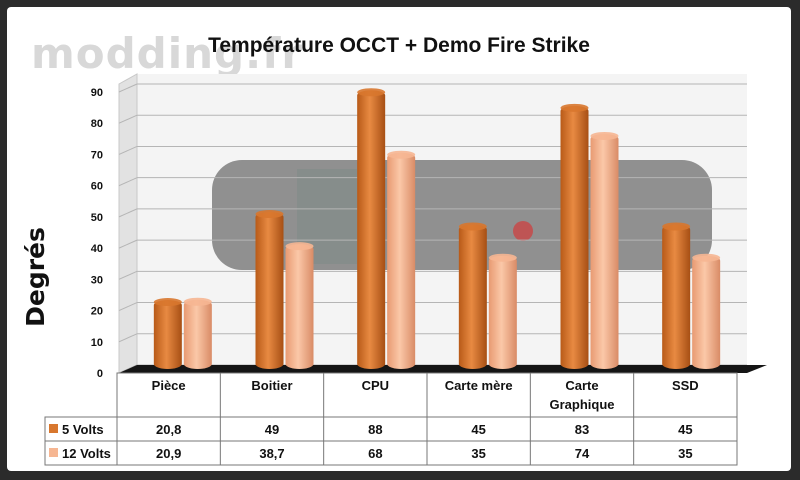  What do you see at coordinates (168, 429) in the screenshot?
I see `data-label: 20,8` at bounding box center [168, 429].